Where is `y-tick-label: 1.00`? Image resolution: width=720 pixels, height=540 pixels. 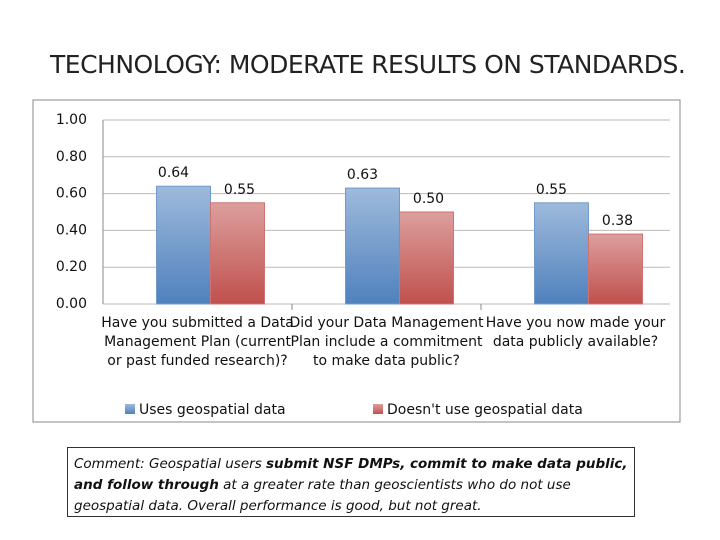 y-tick-label: 1.00 is located at coordinates (71, 120).